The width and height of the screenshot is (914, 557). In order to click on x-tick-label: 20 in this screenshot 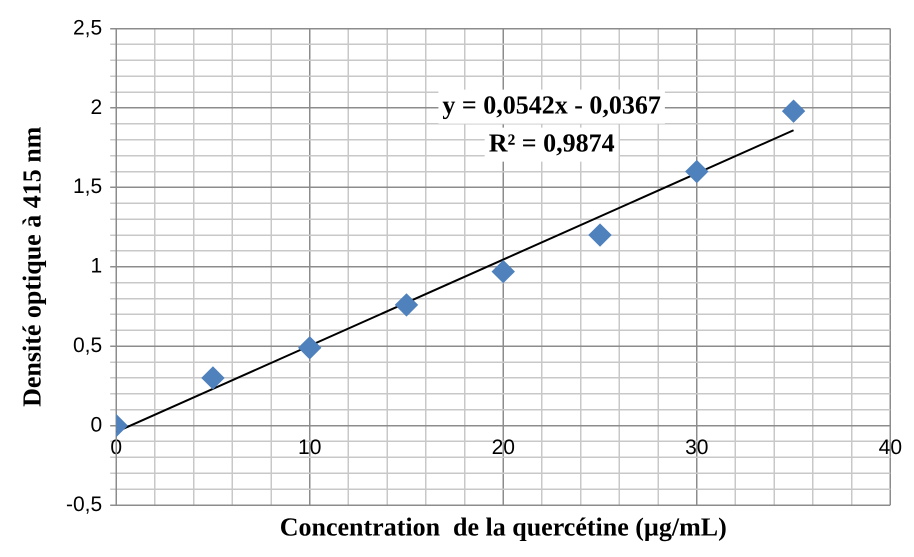, I will do `click(503, 447)`.